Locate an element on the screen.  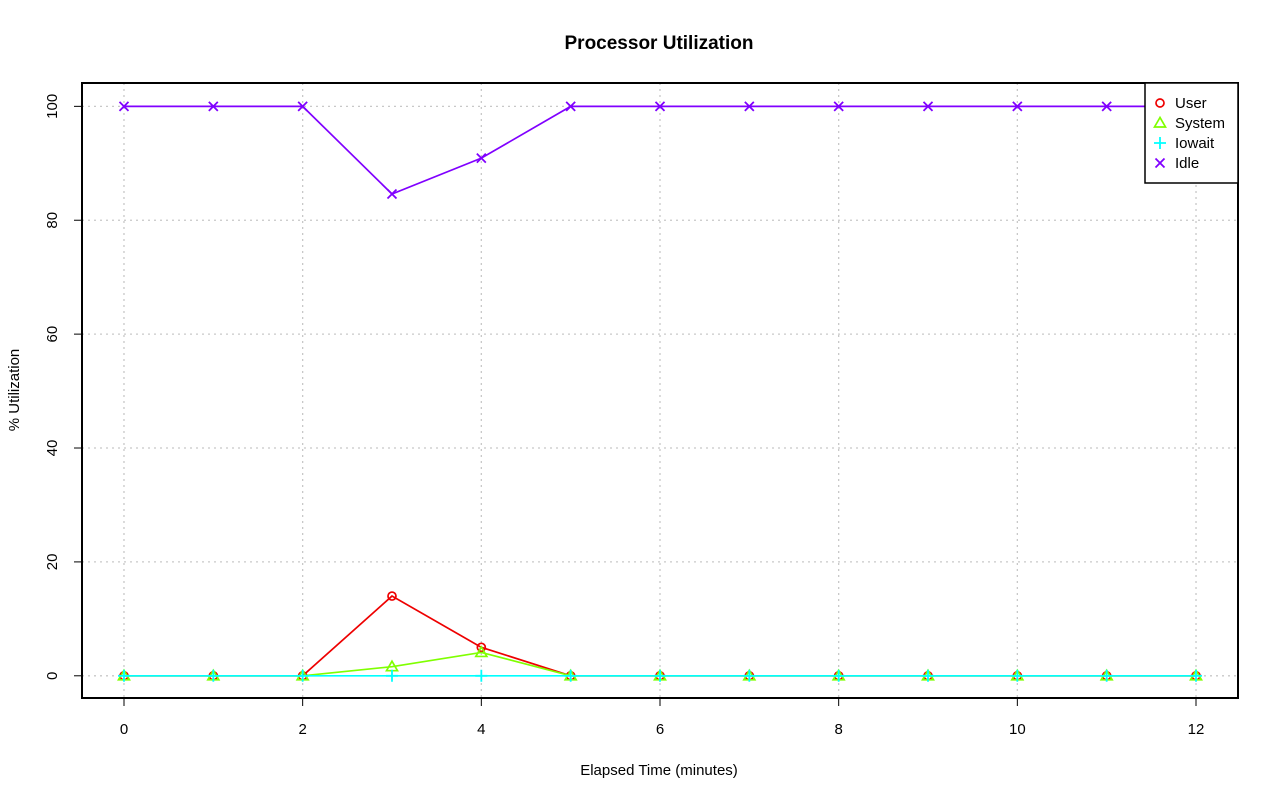
x-tick-label: 12 is located at coordinates (1196, 729).